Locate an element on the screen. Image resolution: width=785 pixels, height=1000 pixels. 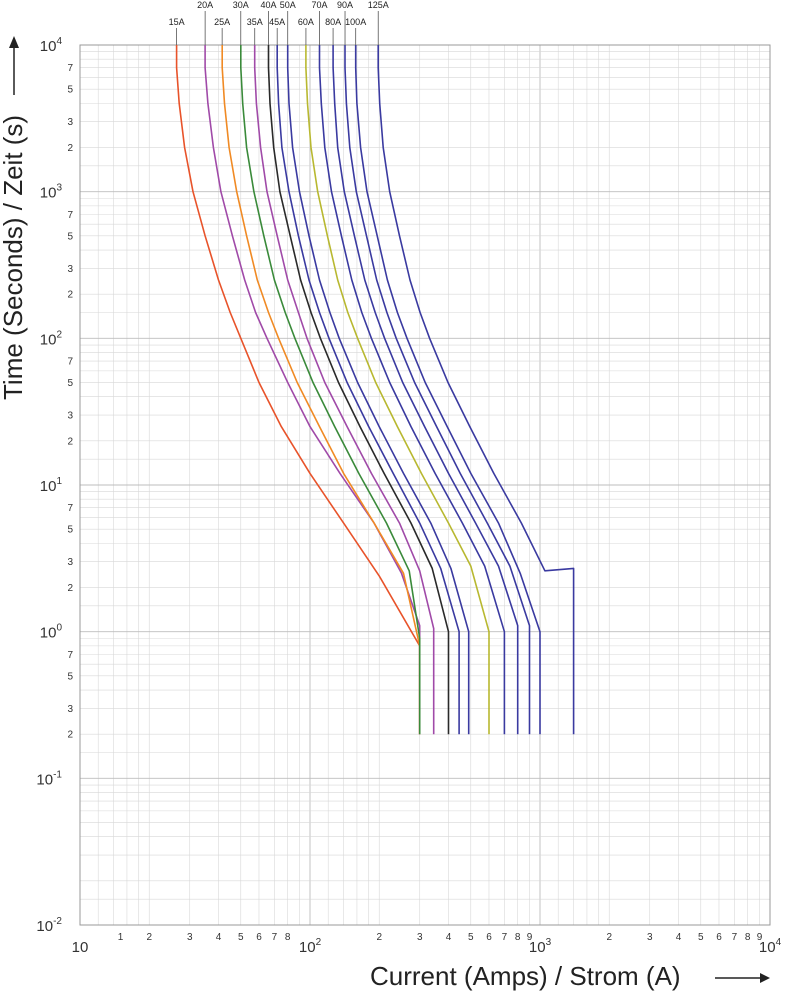
series-label-70A: 70A is located at coordinates (320, 5).